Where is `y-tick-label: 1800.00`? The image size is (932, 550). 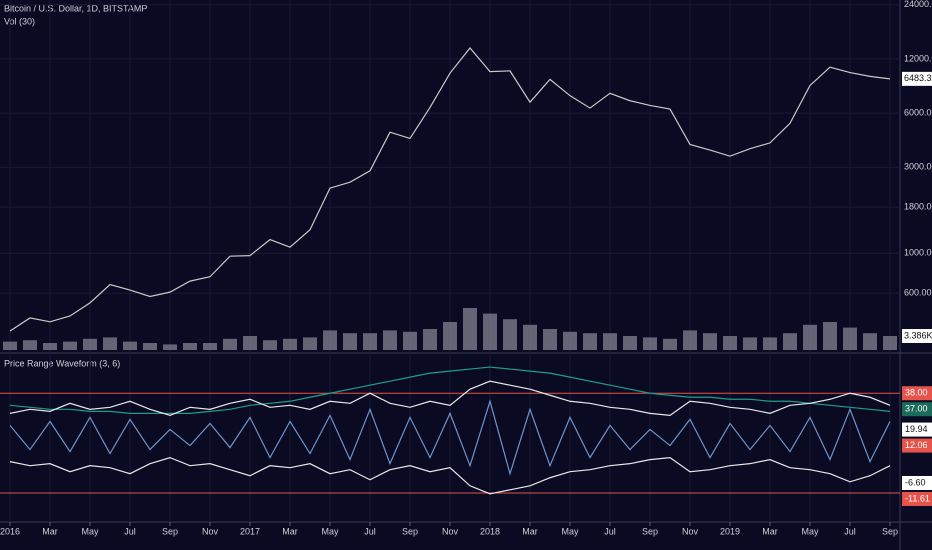
y-tick-label: 1800.00 is located at coordinates (918, 207).